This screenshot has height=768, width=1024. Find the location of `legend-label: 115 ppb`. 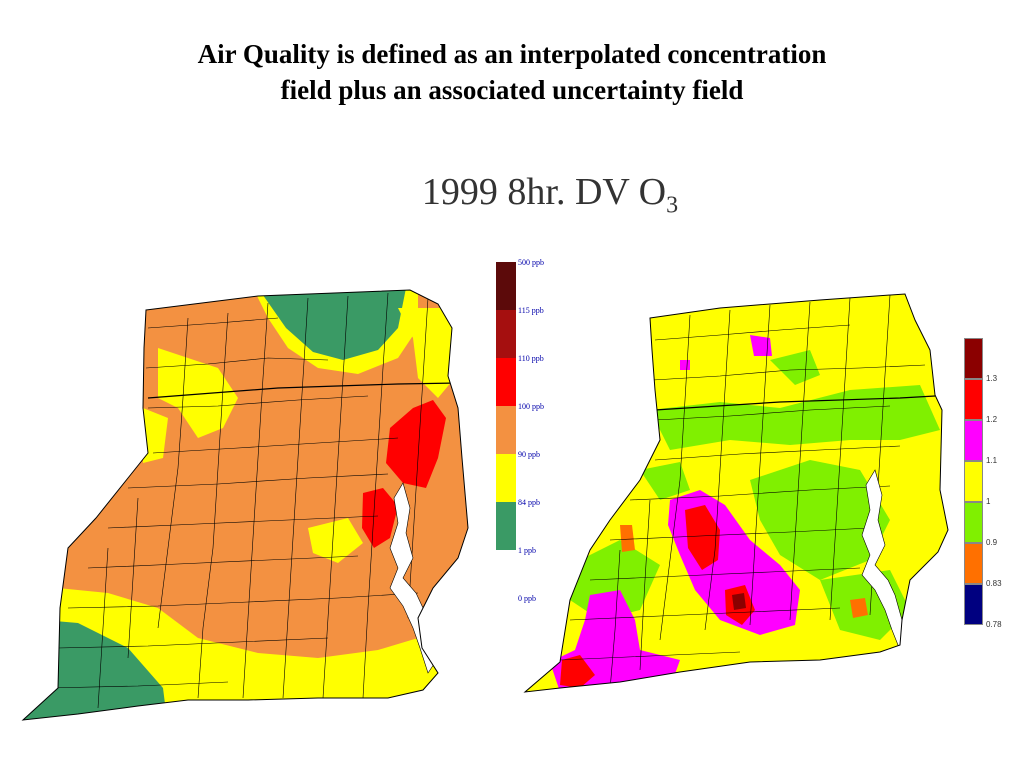

legend-label: 115 ppb is located at coordinates (531, 310).